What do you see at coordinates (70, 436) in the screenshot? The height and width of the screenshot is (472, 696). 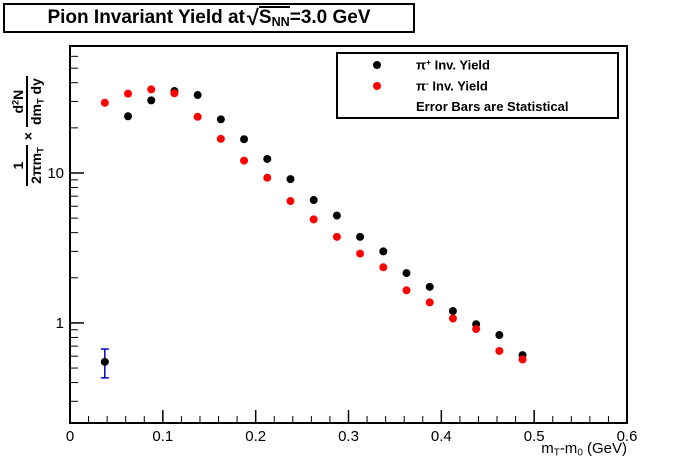 I see `x-tick-label: 0` at bounding box center [70, 436].